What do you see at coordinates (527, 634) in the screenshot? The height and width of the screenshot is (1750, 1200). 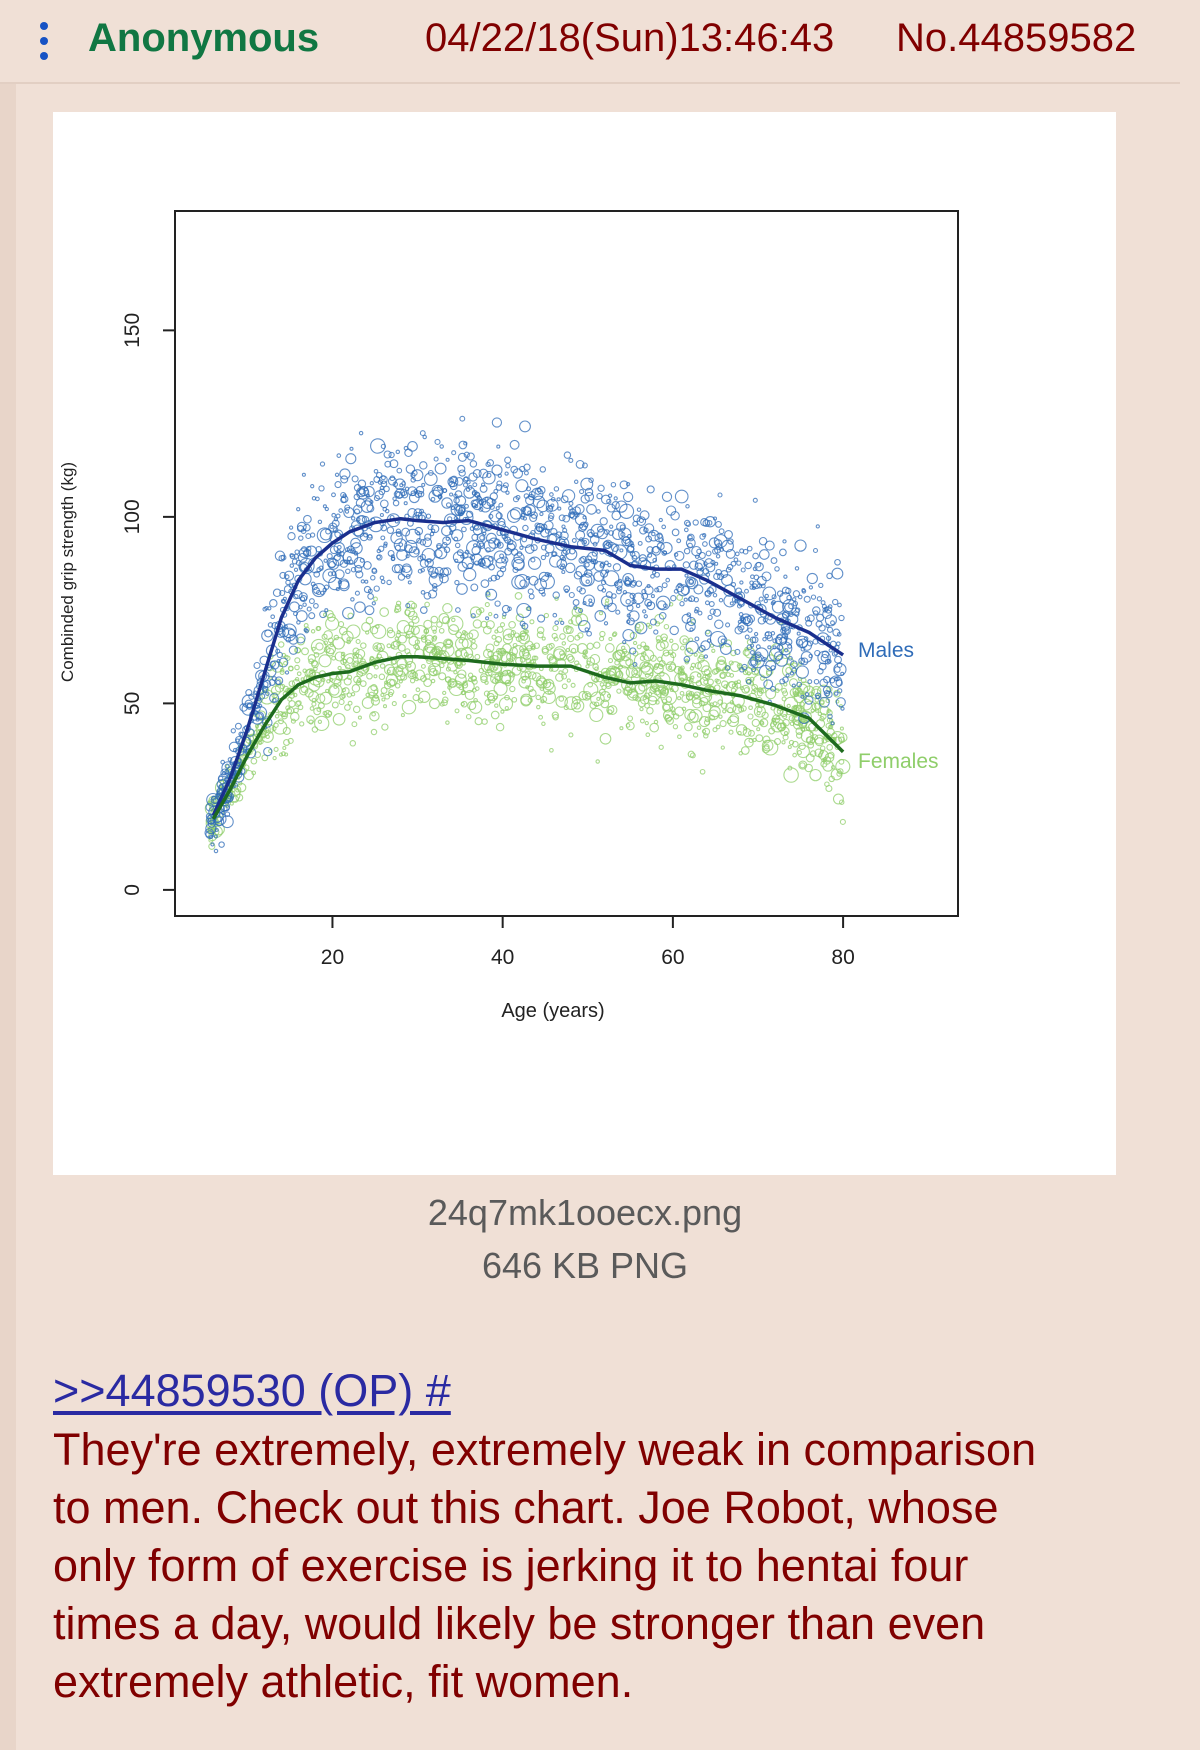 I see `scatter-layer` at bounding box center [527, 634].